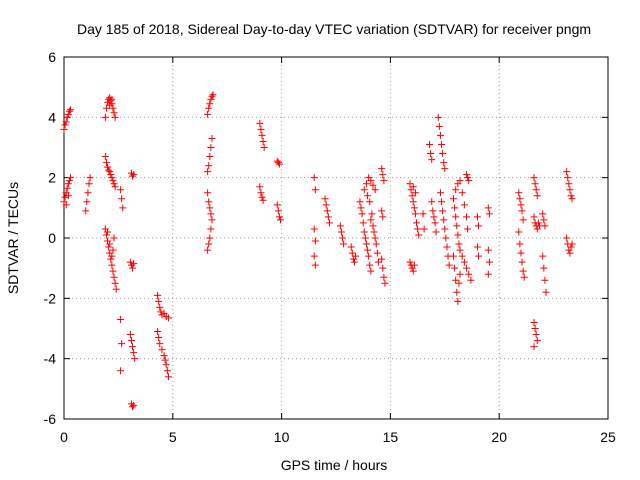 This screenshot has height=480, width=640. Describe the element at coordinates (64, 437) in the screenshot. I see `x-tick-label: 0` at that location.